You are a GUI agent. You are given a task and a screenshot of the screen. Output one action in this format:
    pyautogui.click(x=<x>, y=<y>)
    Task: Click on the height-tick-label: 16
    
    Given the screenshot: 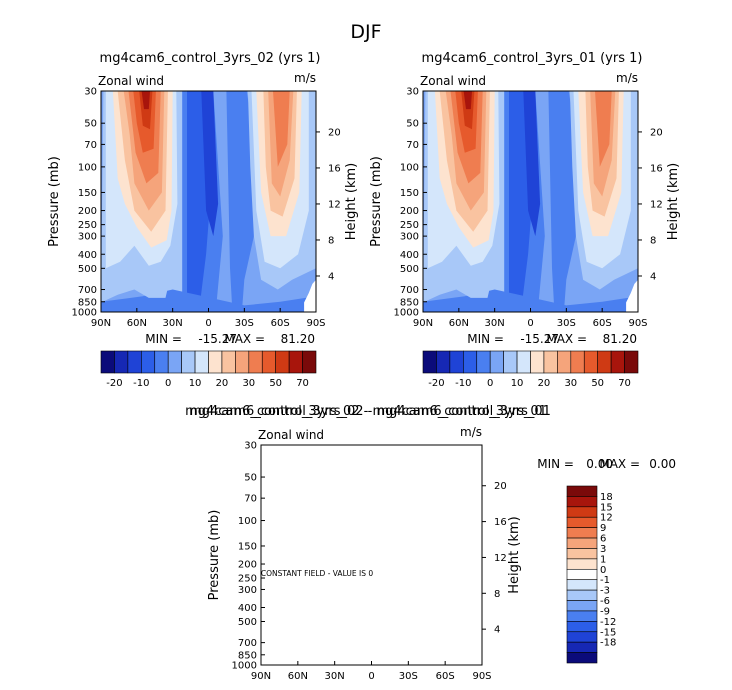 What is the action you would take?
    pyautogui.click(x=656, y=168)
    